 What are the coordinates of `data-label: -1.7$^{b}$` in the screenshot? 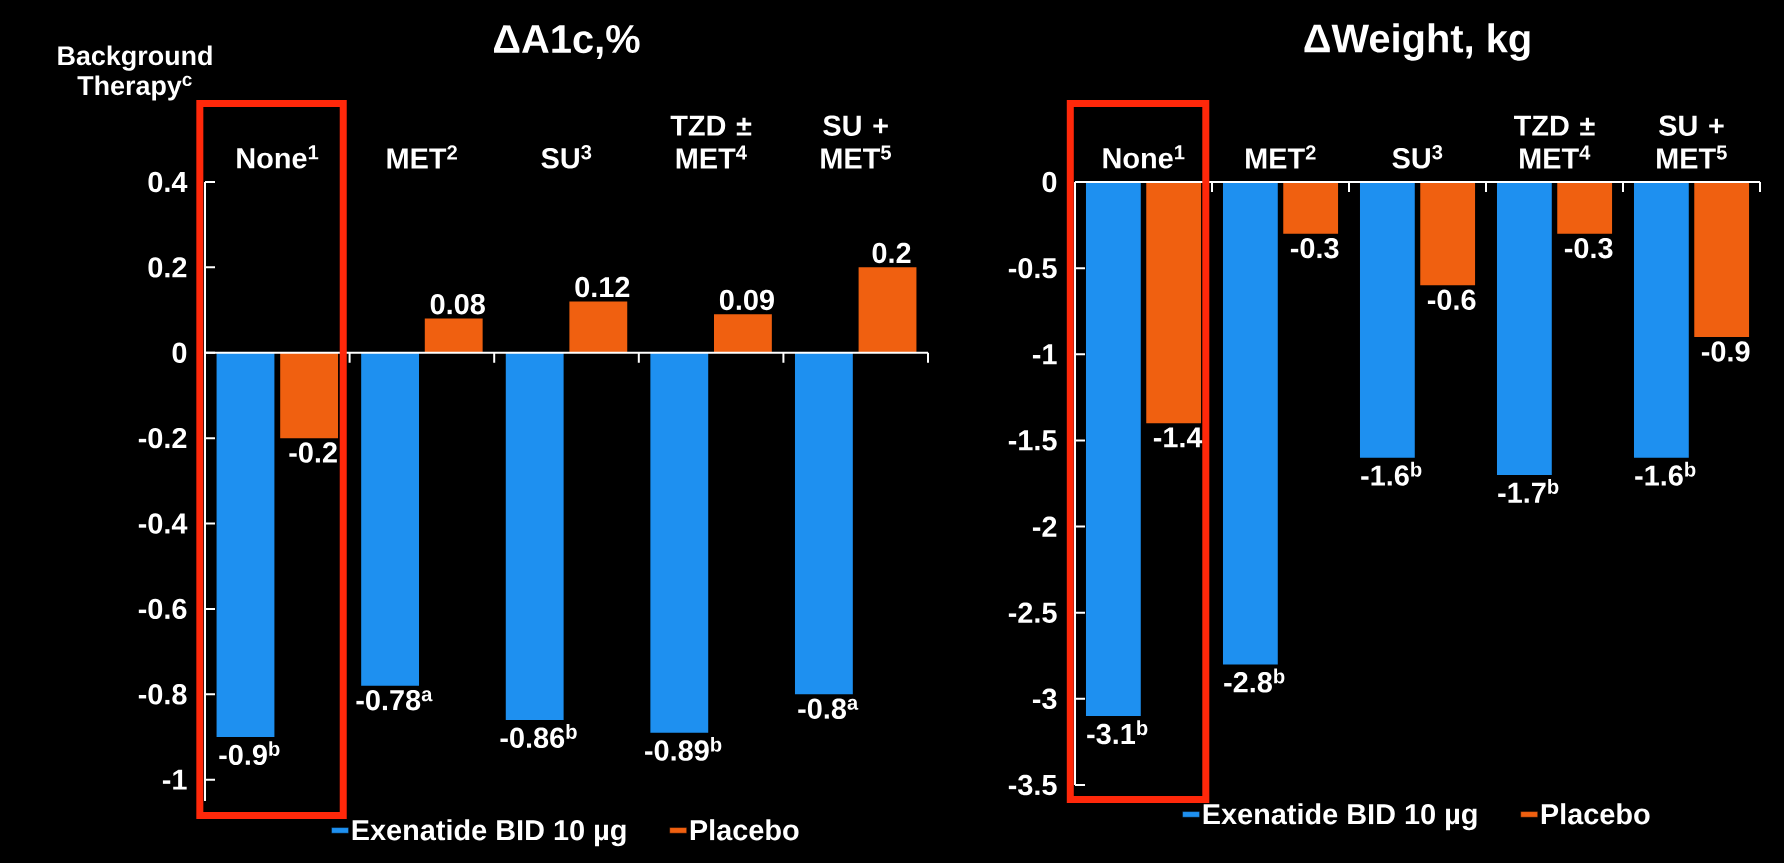 It's located at (1528, 491).